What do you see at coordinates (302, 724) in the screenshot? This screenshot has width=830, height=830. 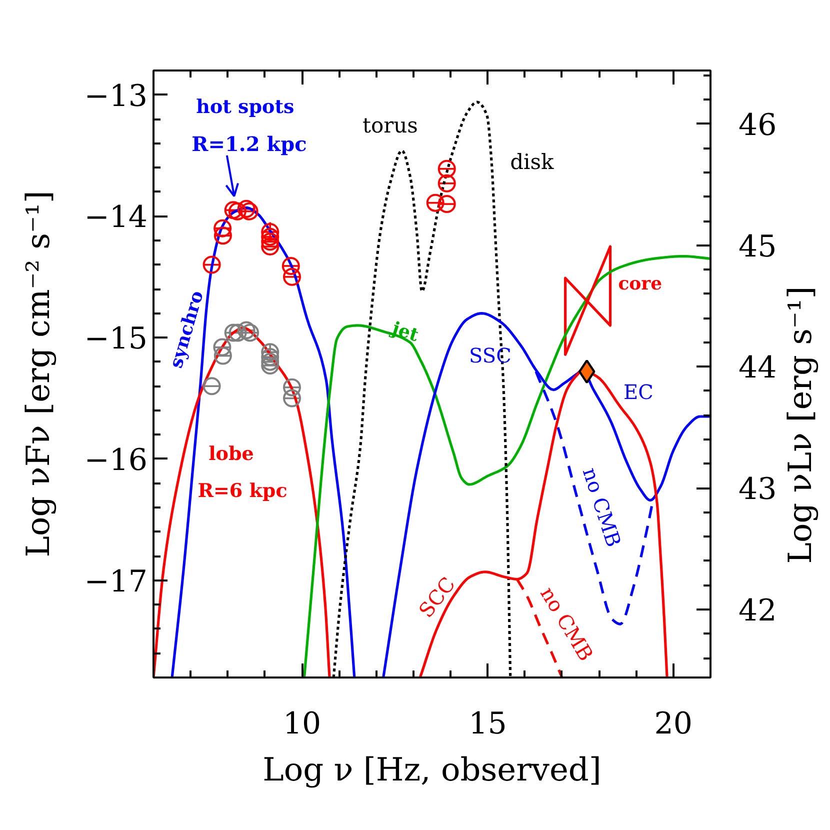 I see `x-tick-label: 10` at bounding box center [302, 724].